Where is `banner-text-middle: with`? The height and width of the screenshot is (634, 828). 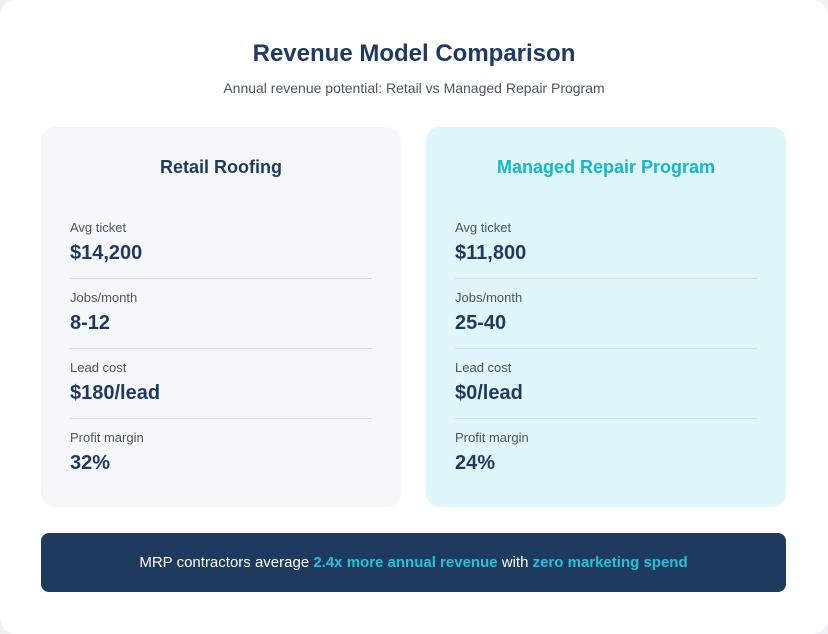 banner-text-middle: with is located at coordinates (515, 562).